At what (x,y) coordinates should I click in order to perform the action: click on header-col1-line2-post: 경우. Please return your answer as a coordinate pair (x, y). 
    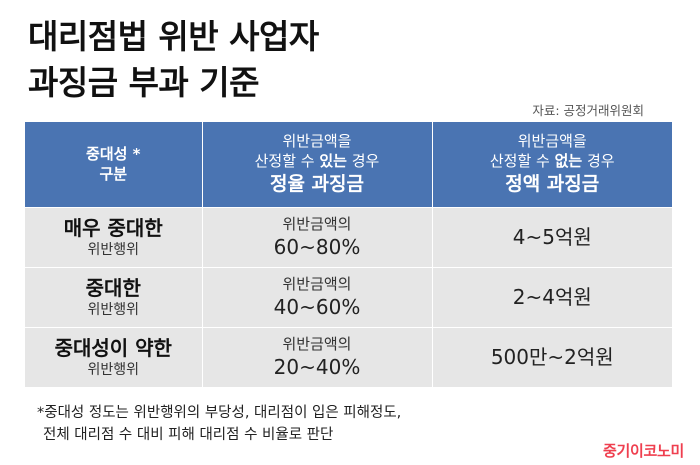
    Looking at the image, I should click on (363, 161).